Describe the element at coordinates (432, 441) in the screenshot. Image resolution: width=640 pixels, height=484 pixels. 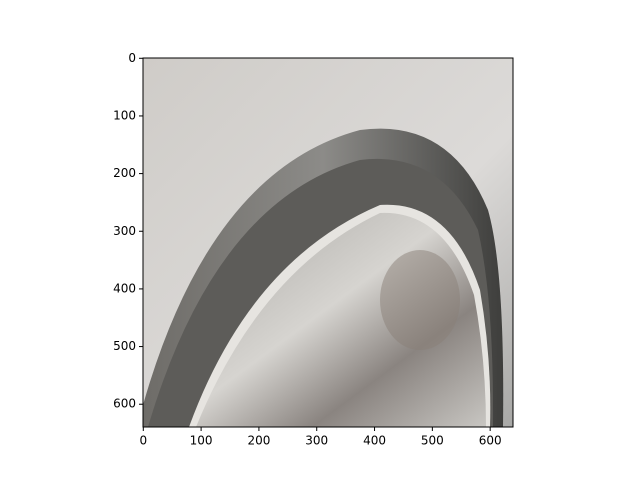
I see `x-tick-label: 500` at that location.